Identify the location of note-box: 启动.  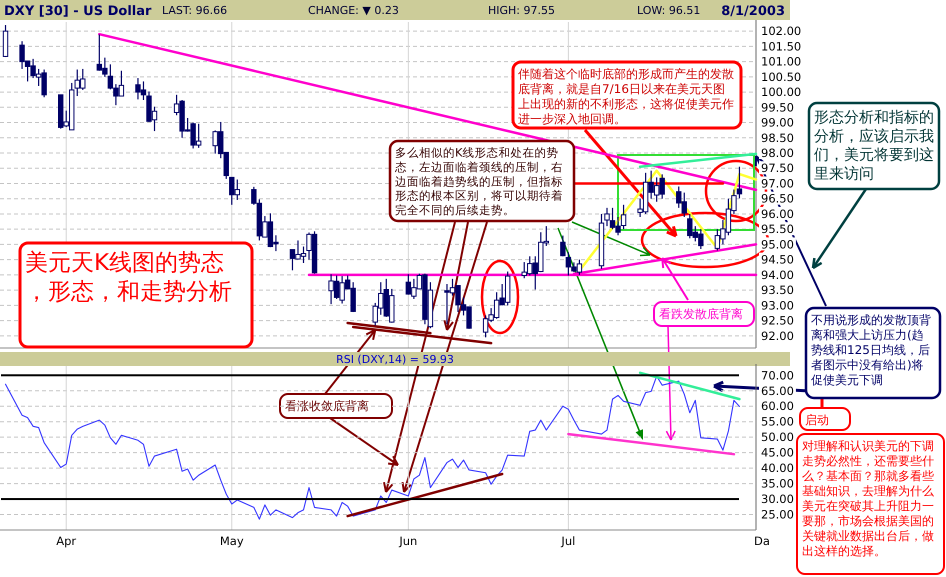
(825, 419).